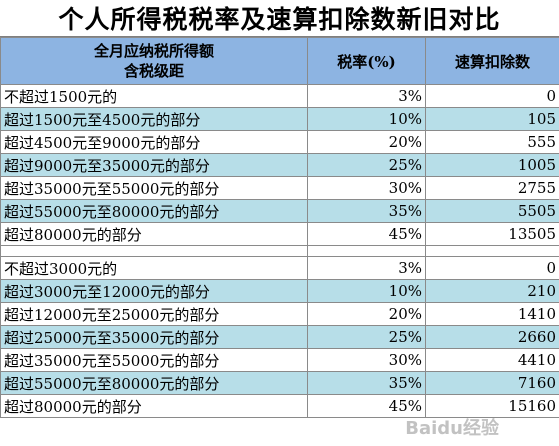 The image size is (559, 446). What do you see at coordinates (154, 337) in the screenshot?
I see `cell-income-range: 超过25000元至35000元的部分` at bounding box center [154, 337].